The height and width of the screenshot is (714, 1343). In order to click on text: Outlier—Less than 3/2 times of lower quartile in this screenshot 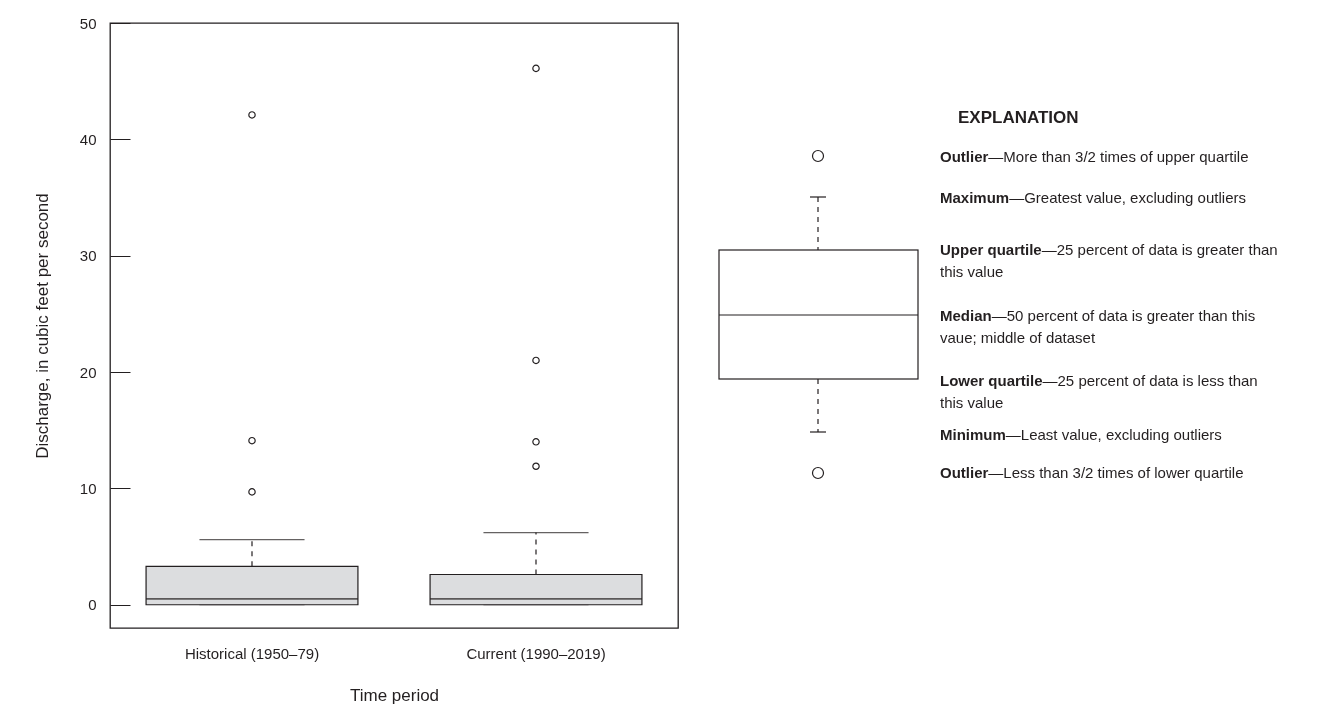, I will do `click(1092, 473)`.